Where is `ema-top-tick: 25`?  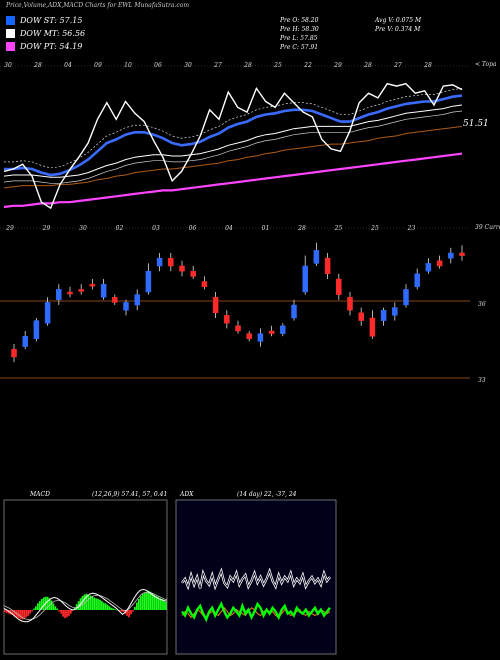
ema-top-tick: 25 is located at coordinates (277, 65).